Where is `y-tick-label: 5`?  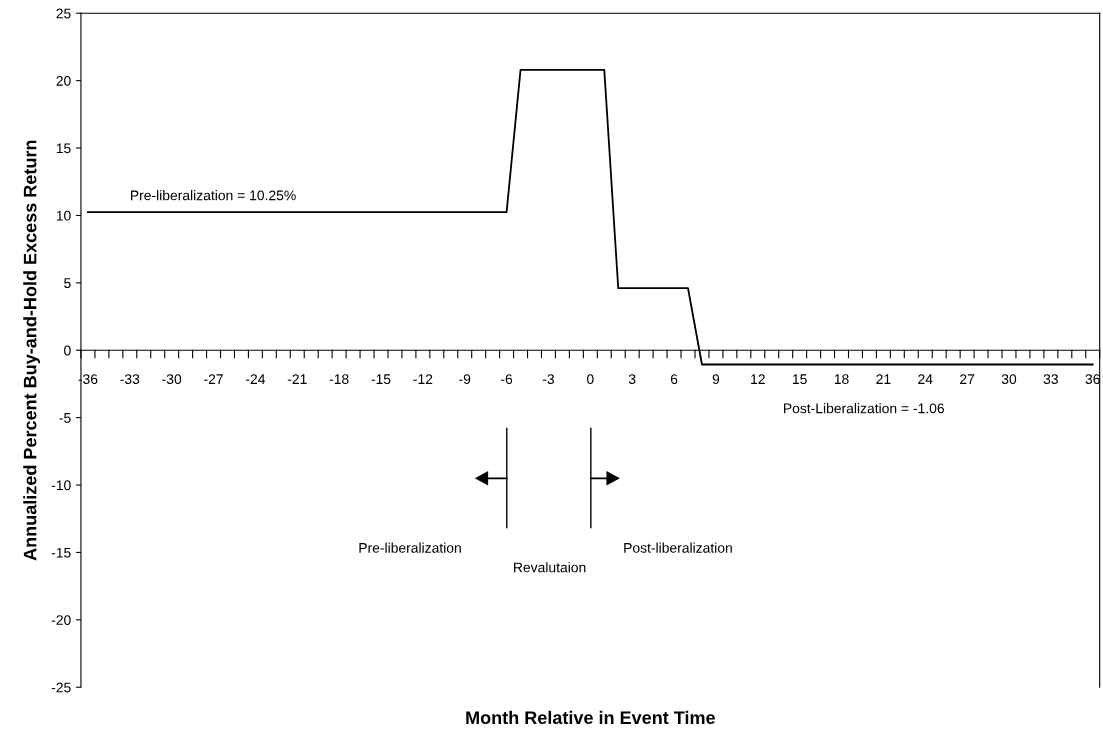 y-tick-label: 5 is located at coordinates (67, 283).